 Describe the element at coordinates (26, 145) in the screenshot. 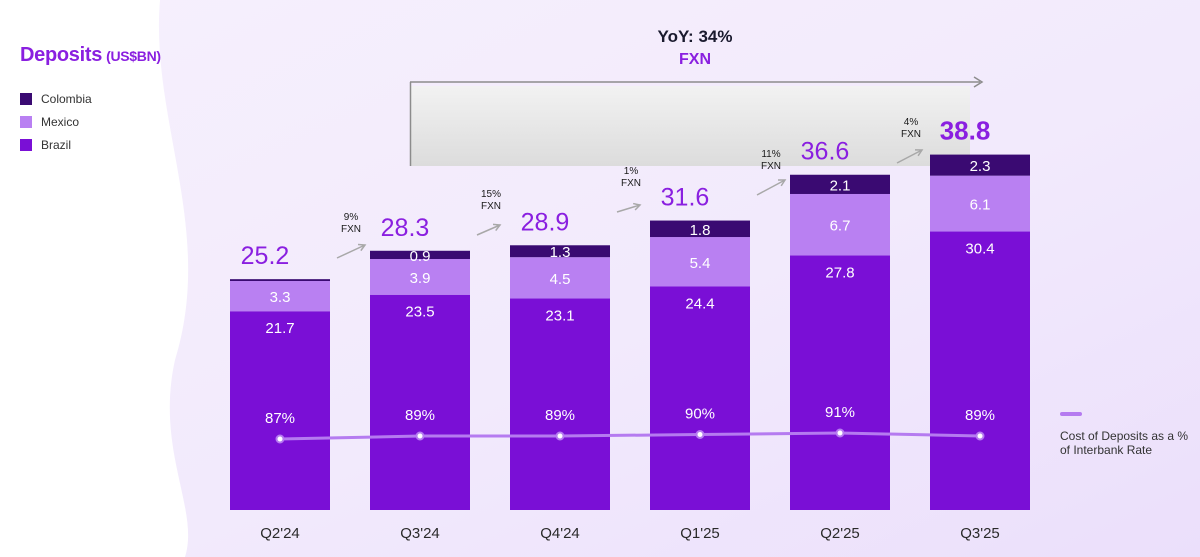

I see `legend-swatch-brazil` at that location.